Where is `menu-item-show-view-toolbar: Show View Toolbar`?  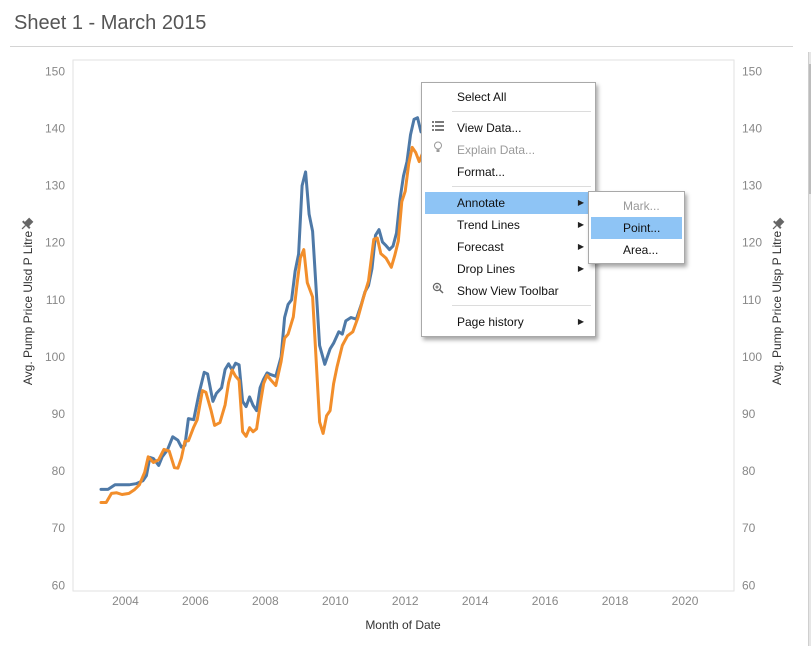 menu-item-show-view-toolbar: Show View Toolbar is located at coordinates (508, 291).